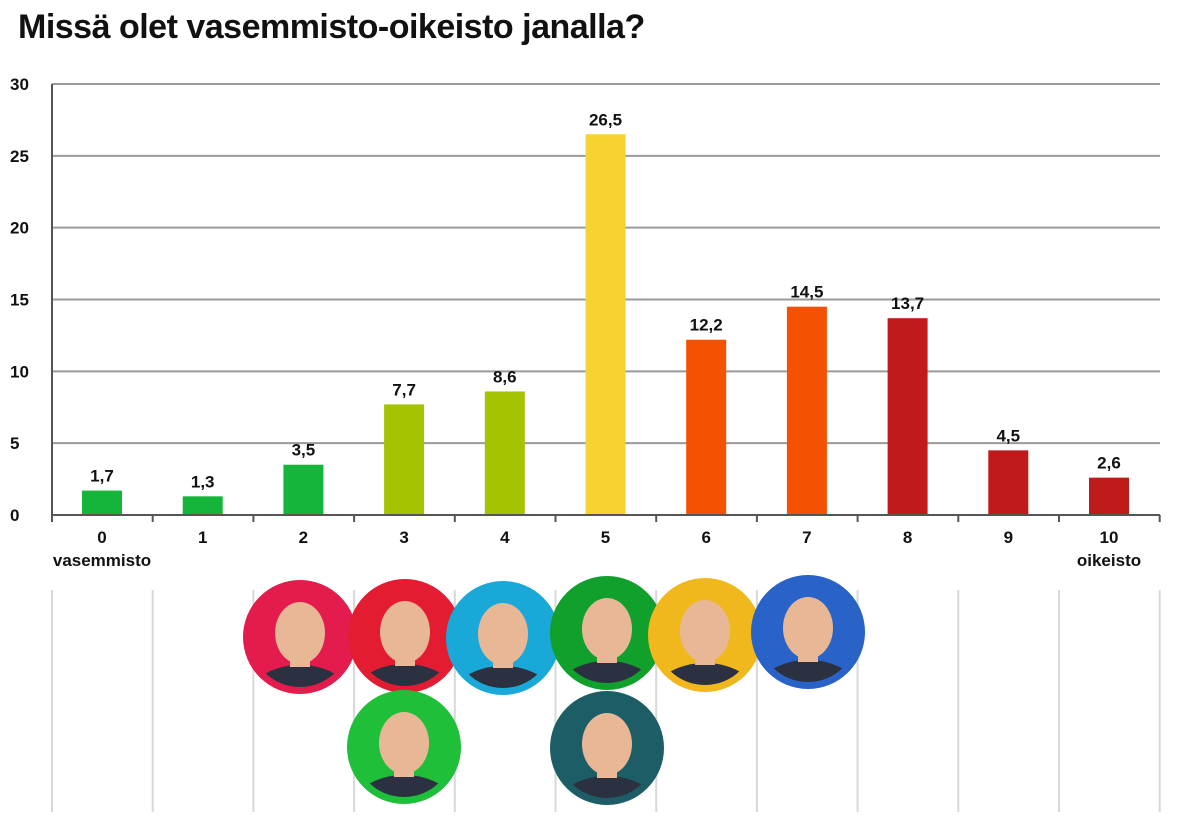  I want to click on bar-value-label: 1,3, so click(203, 481).